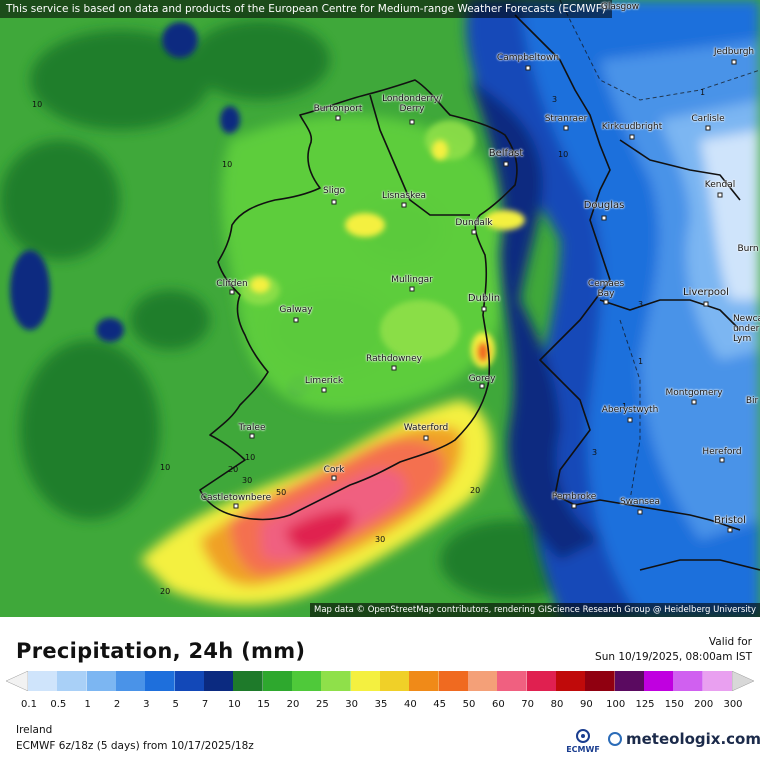 The width and height of the screenshot is (760, 760). I want to click on scale-tick-label: 150, so click(674, 704).